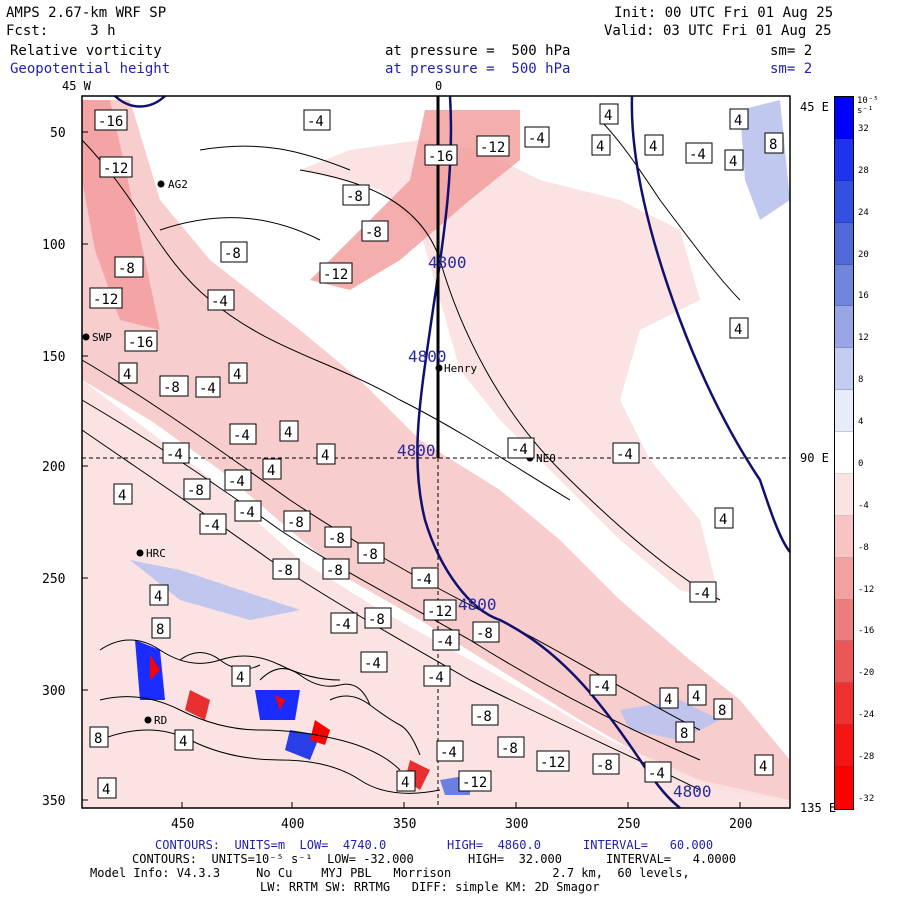 The image size is (900, 900). Describe the element at coordinates (863, 338) in the screenshot. I see `colorbar-tick: 12` at that location.